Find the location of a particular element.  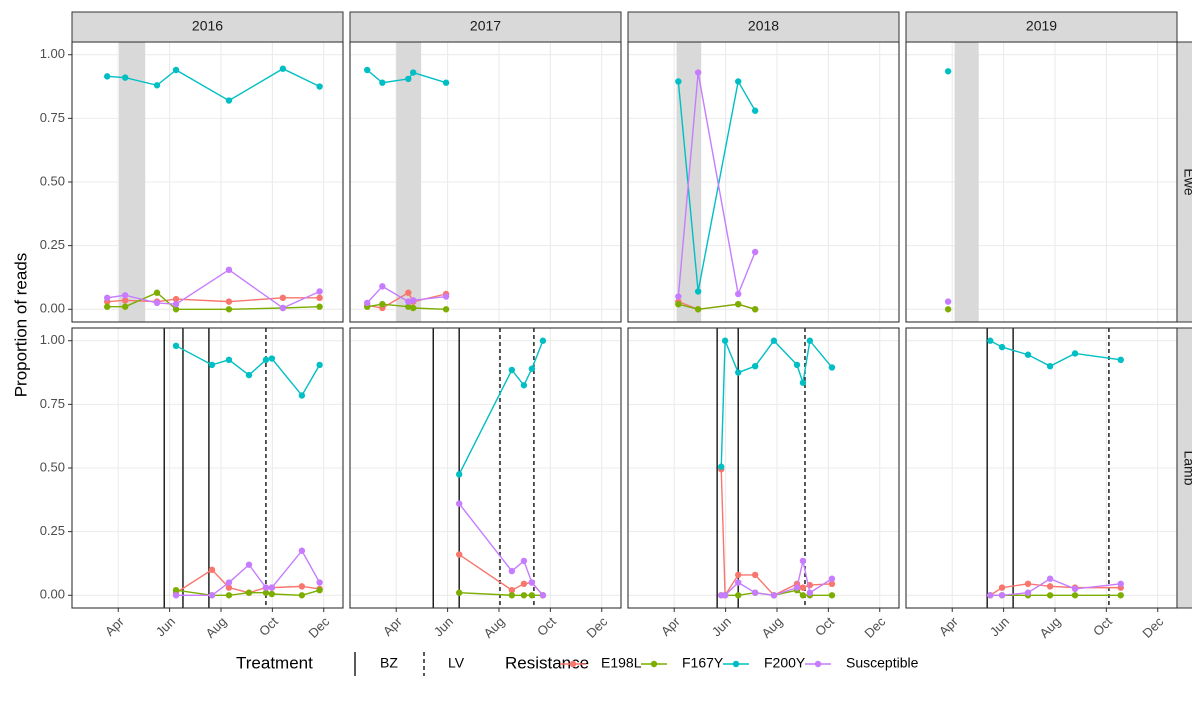

series-line is located at coordinates (247, 581).